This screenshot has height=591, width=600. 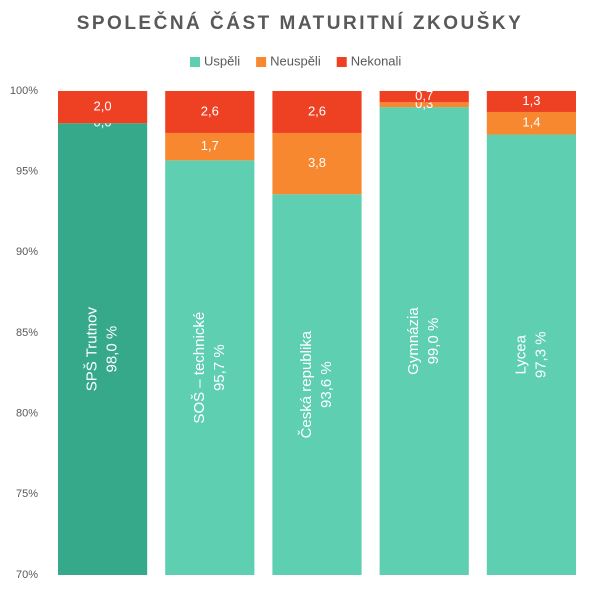 I want to click on data-label: 2,0, so click(x=103, y=106).